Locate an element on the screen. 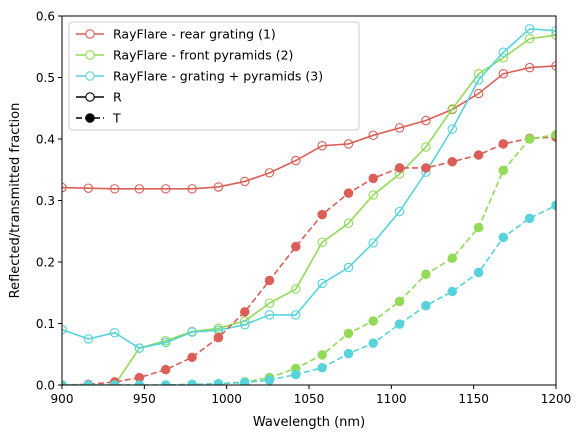 The height and width of the screenshot is (438, 584). legend-label: RayFlare - front pyramids (2) is located at coordinates (203, 55).